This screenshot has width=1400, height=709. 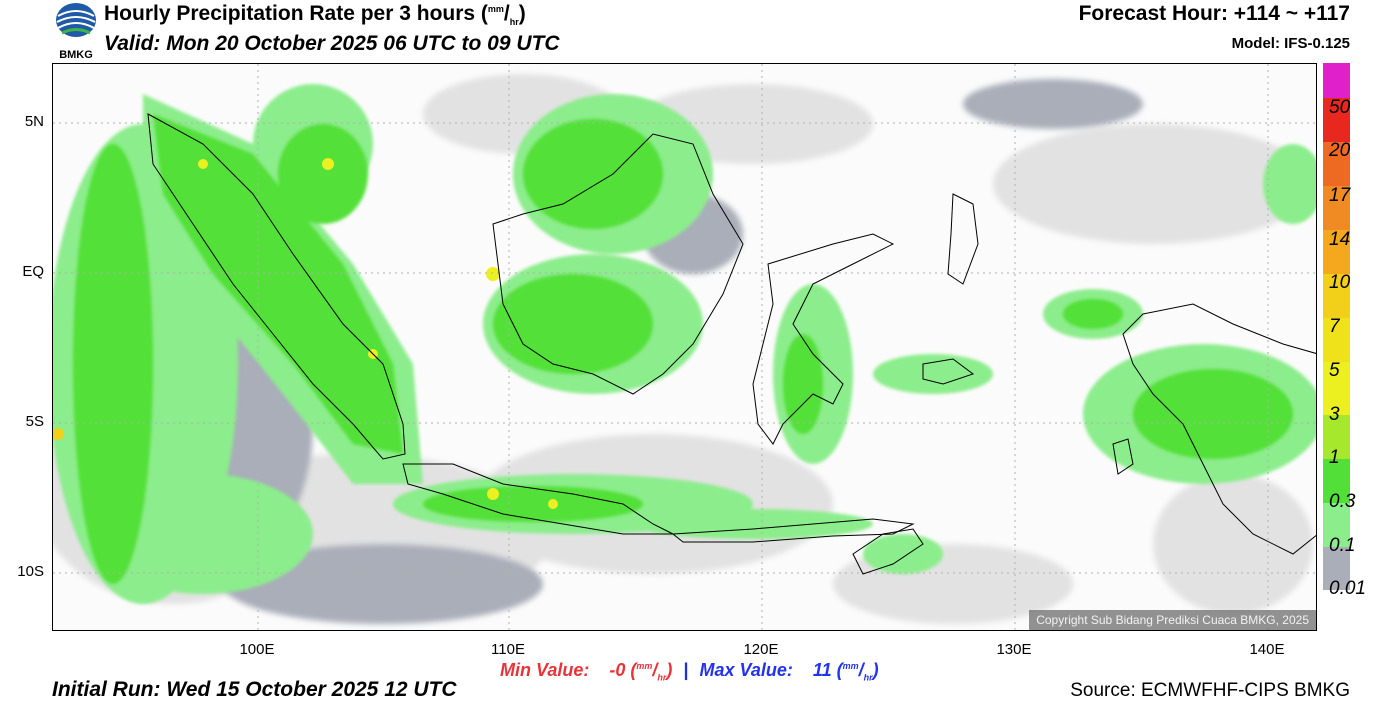 What do you see at coordinates (1340, 150) in the screenshot?
I see `colorbar-label-20: 20` at bounding box center [1340, 150].